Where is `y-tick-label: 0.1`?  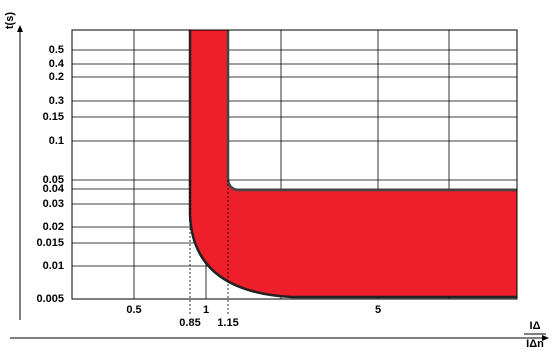
y-tick-label: 0.1 is located at coordinates (56, 141).